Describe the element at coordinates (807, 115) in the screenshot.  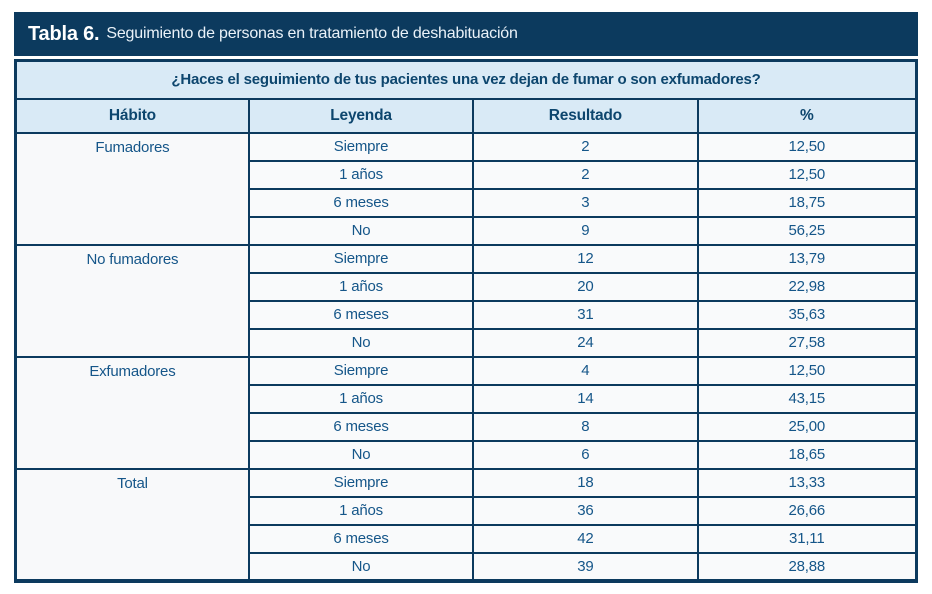
I see `column-header-pct: %` at that location.